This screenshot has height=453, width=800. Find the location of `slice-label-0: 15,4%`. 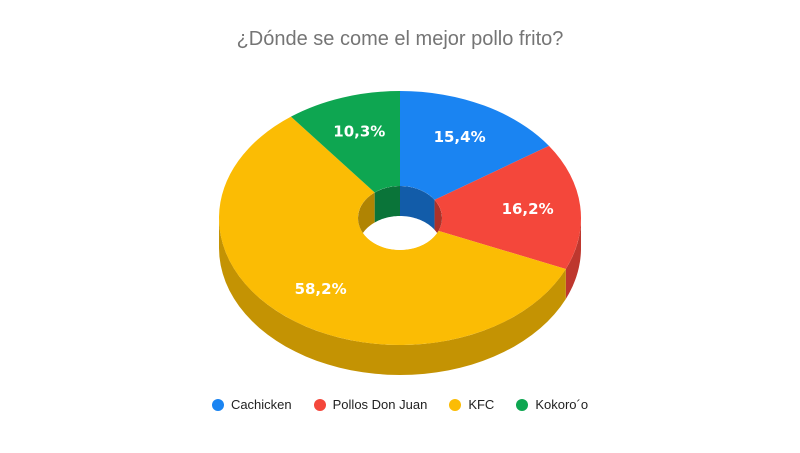

slice-label-0: 15,4% is located at coordinates (460, 137).